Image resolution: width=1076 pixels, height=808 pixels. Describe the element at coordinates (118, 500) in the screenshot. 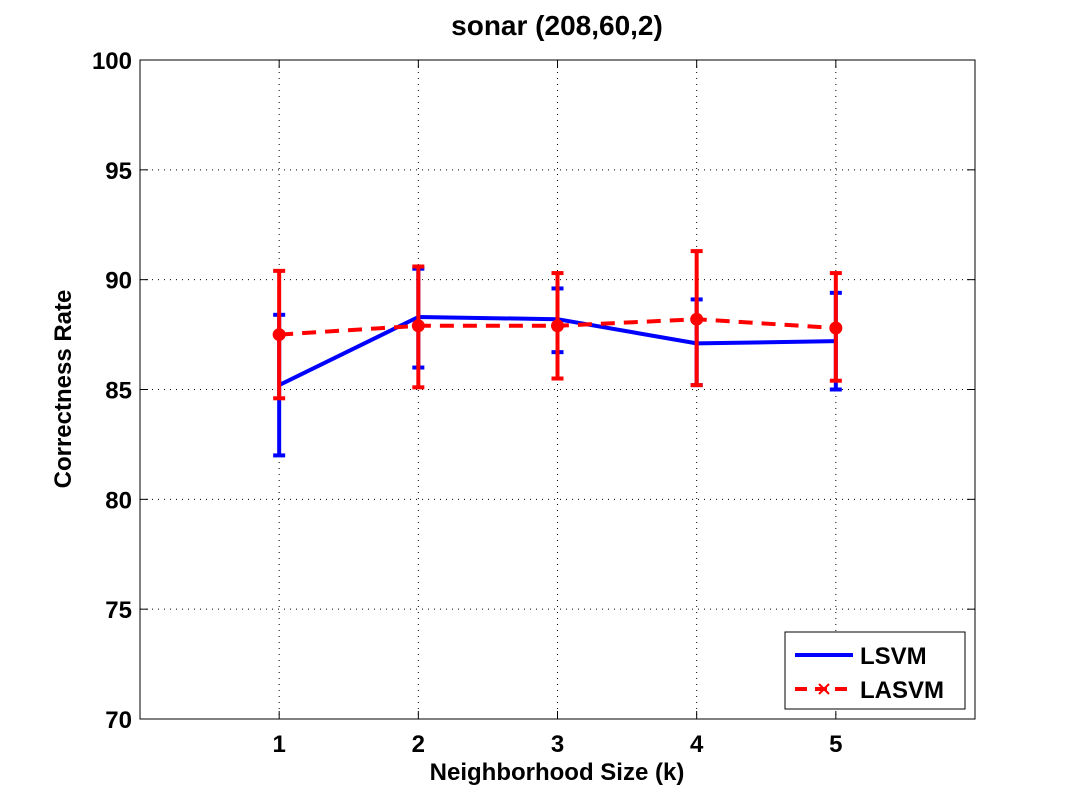

I see `y-tick-label: 80` at that location.